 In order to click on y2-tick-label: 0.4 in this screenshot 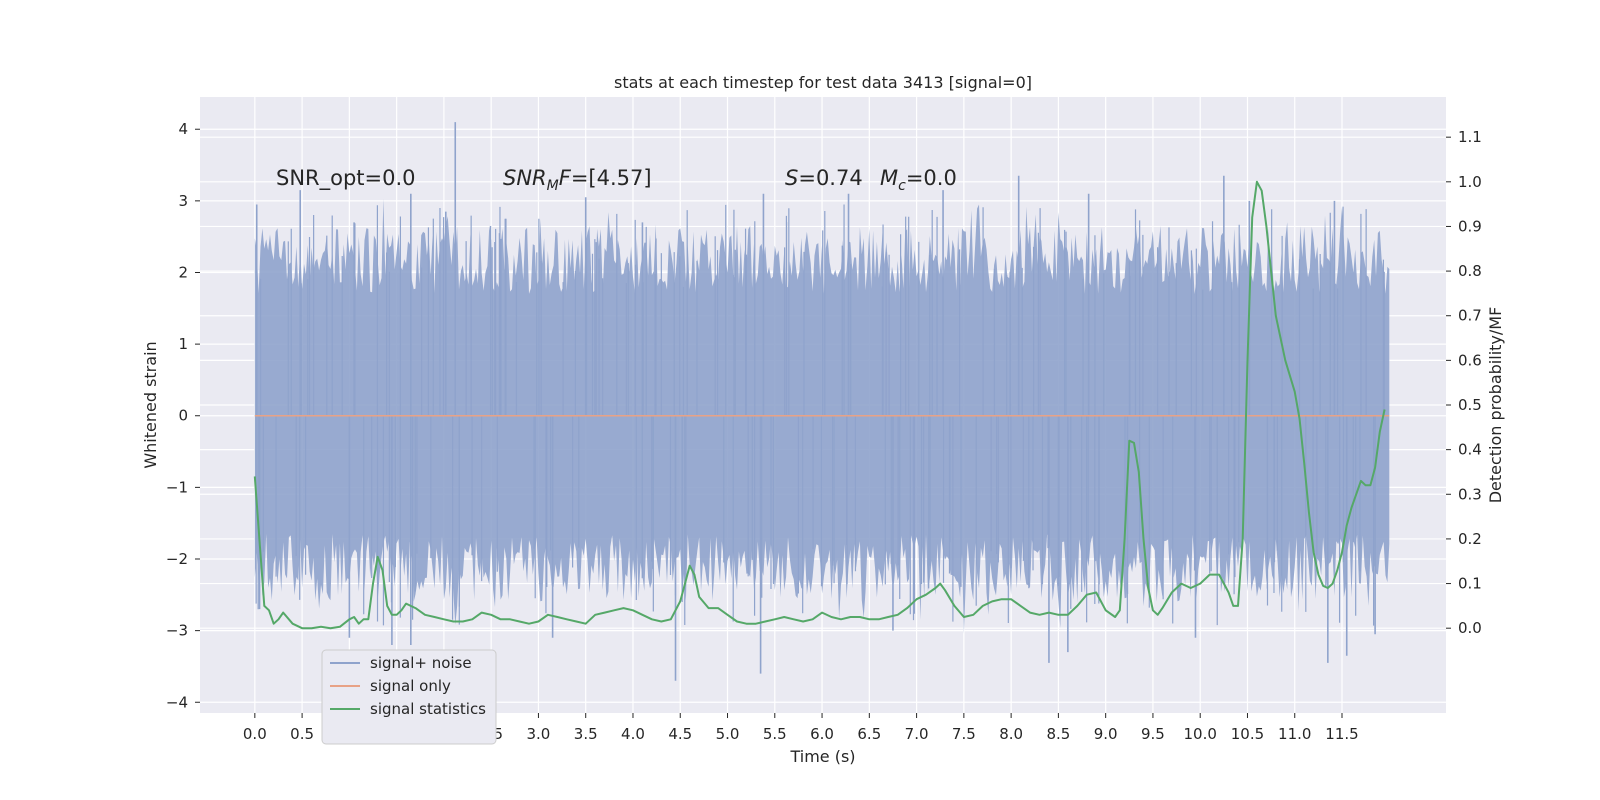, I will do `click(1470, 450)`.